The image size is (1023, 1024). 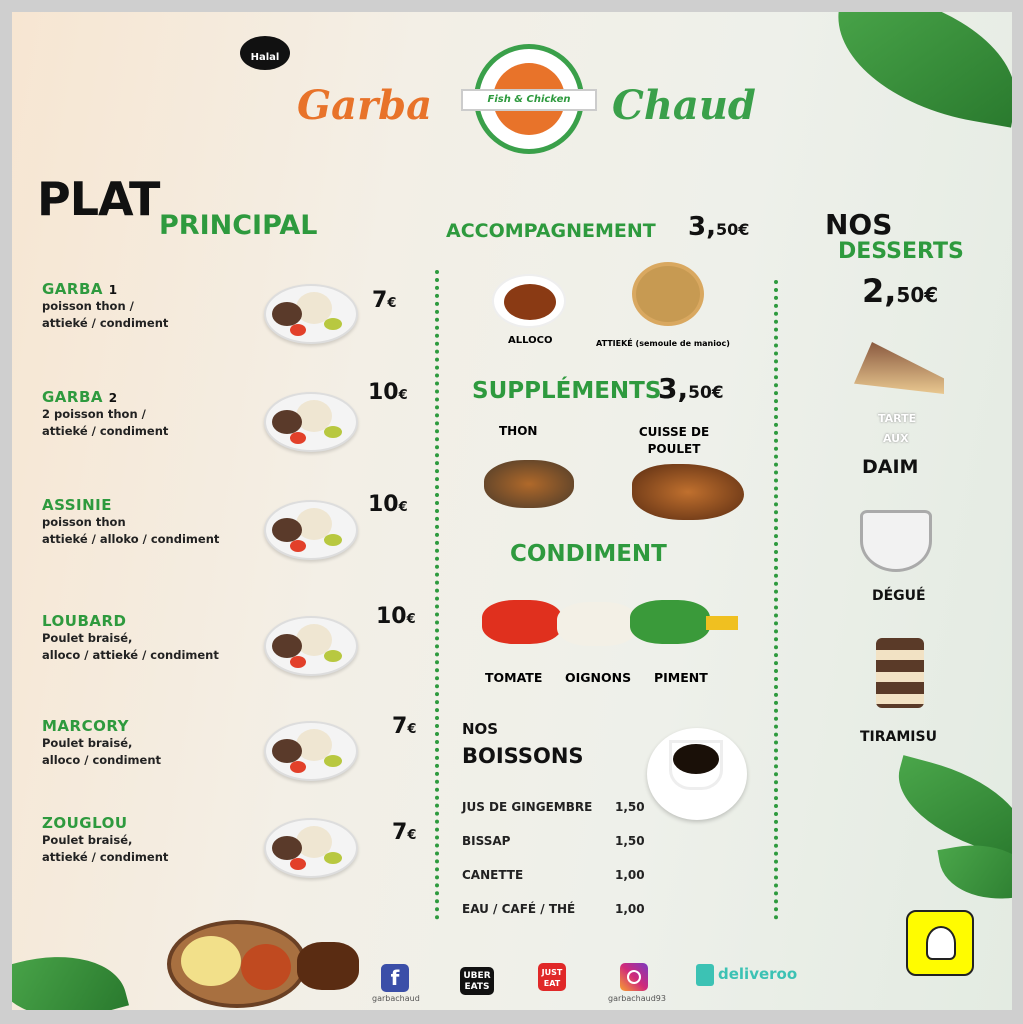 I want to click on dish-number: 2, so click(x=113, y=398).